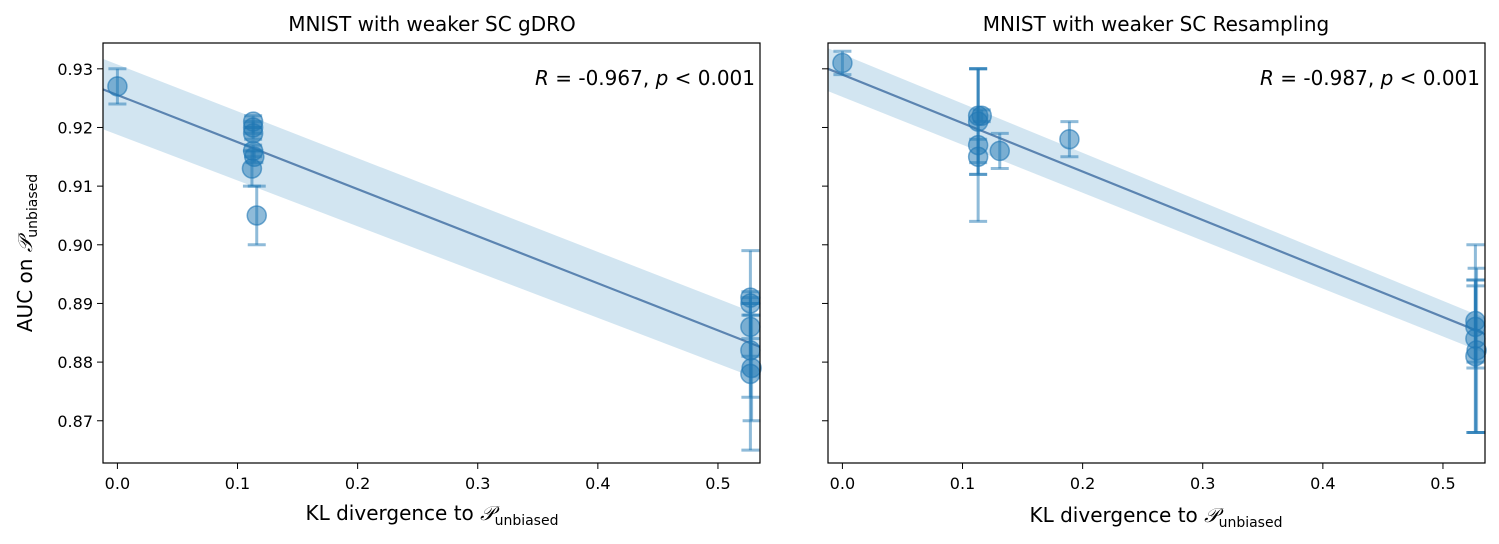  What do you see at coordinates (75, 69) in the screenshot?
I see `left-y-tick-label: 0.93` at bounding box center [75, 69].